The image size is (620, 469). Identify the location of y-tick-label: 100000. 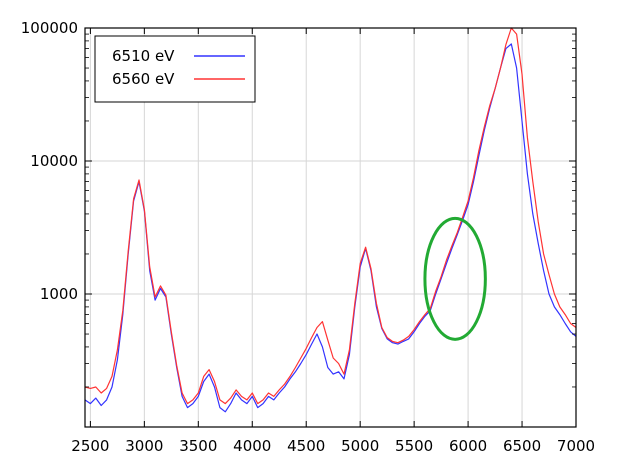
(49, 28).